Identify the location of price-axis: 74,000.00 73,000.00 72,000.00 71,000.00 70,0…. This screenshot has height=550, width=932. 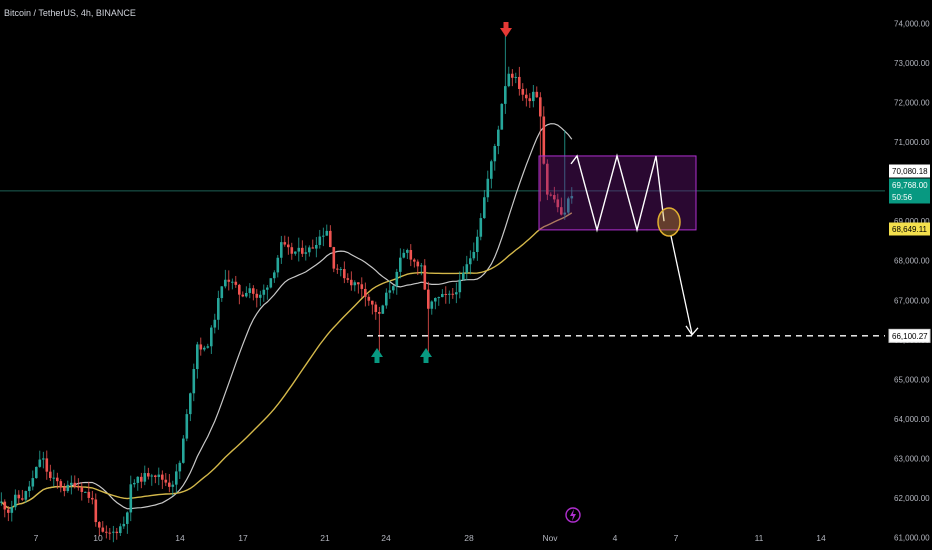
(912, 281).